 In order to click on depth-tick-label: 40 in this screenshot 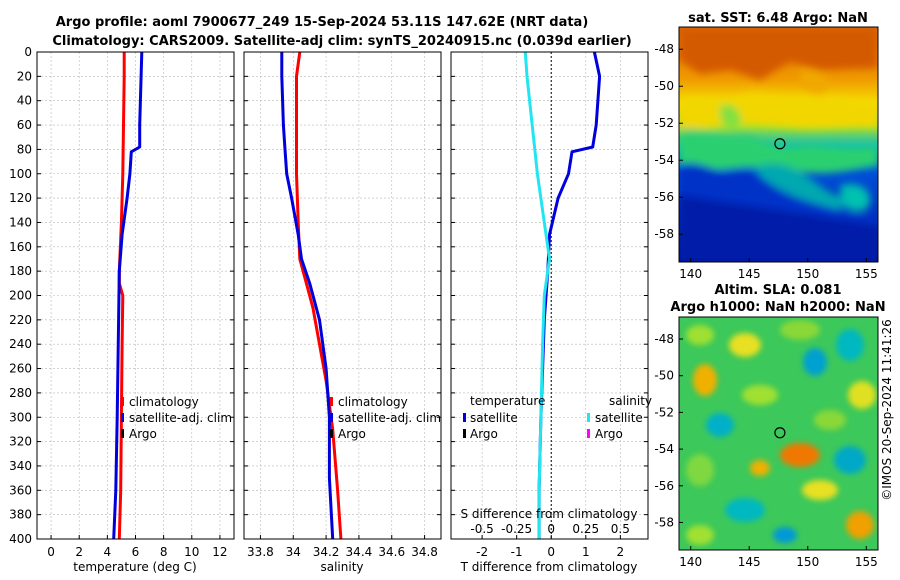, I will do `click(24, 101)`.